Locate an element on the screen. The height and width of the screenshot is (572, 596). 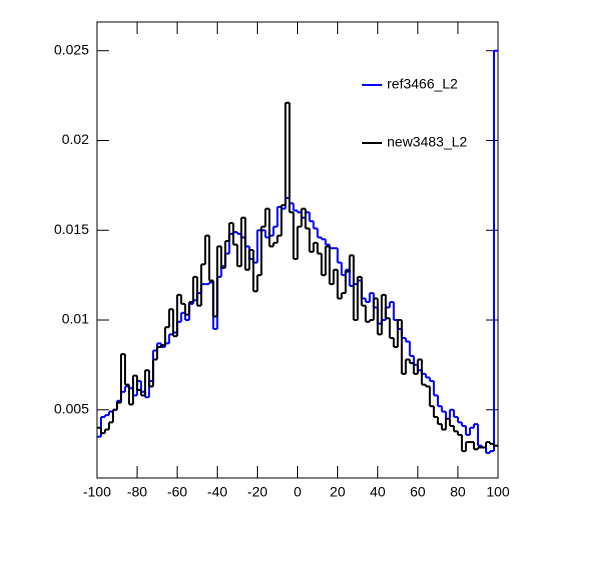
x-tick-label: 0 is located at coordinates (298, 492).